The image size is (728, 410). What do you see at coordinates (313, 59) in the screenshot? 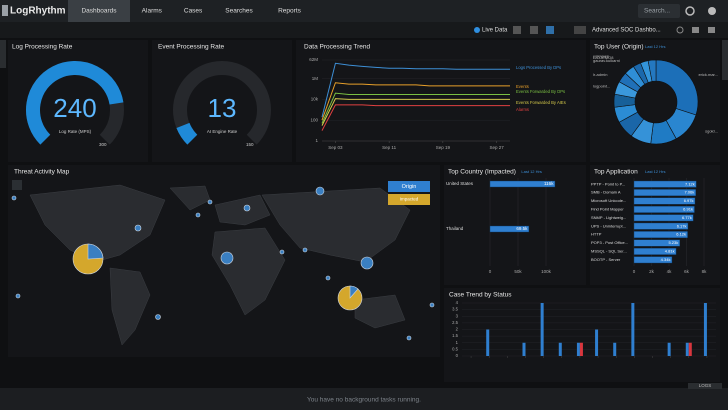
I see `y-tick-label: 62M` at bounding box center [313, 59].